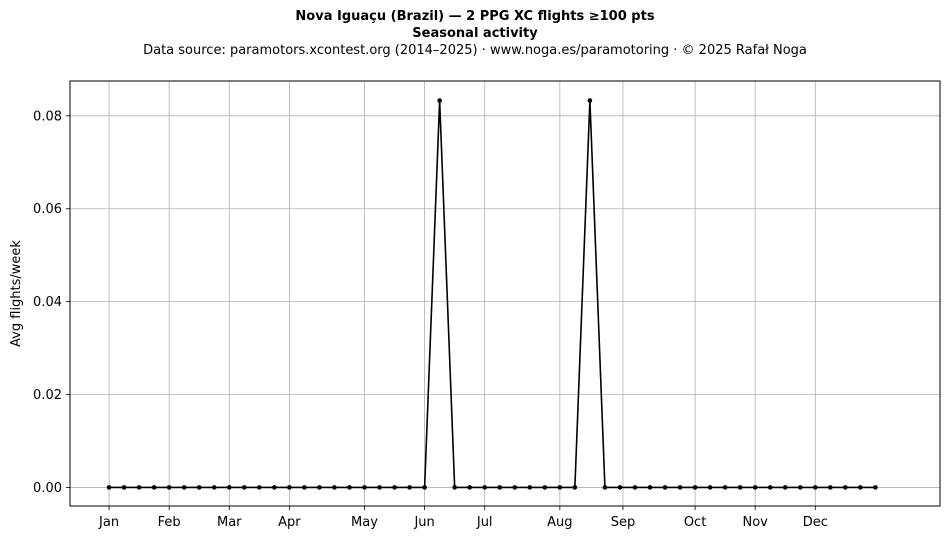  I want to click on y-tick-label: 0.04, so click(47, 302).